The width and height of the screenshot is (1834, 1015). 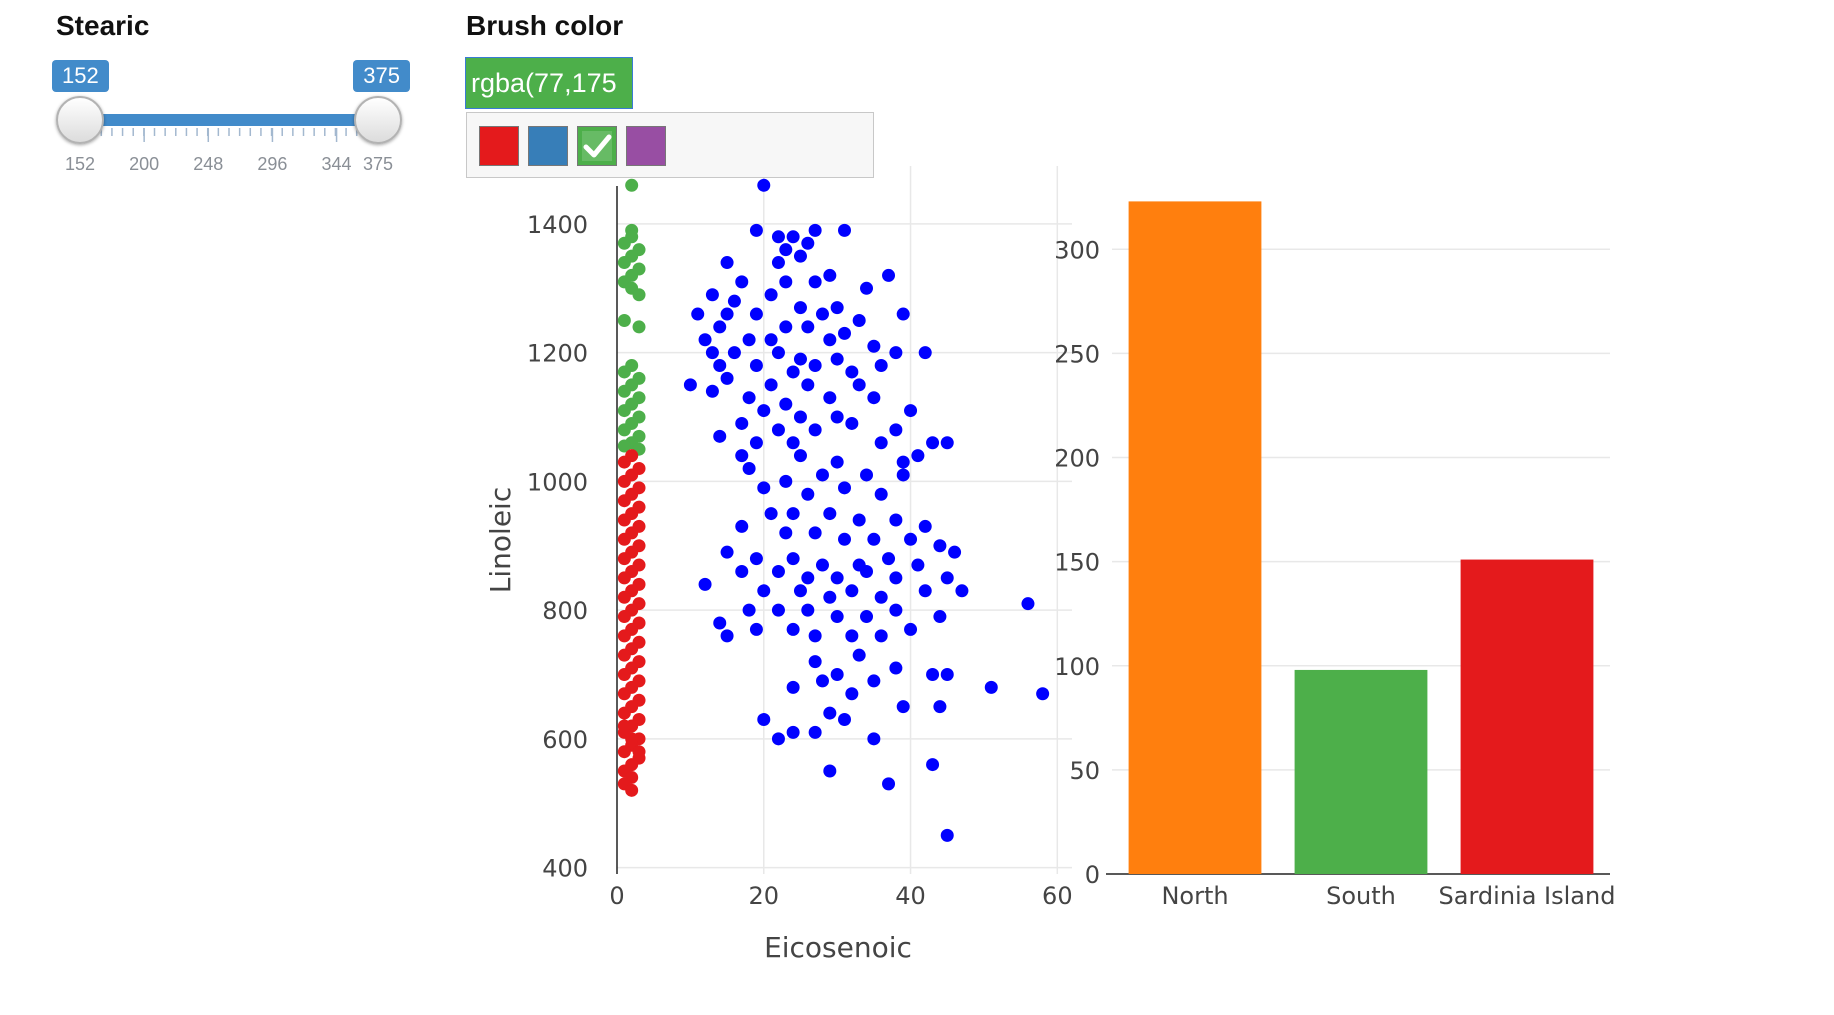 What do you see at coordinates (1361, 896) in the screenshot?
I see `bar-category-label: South` at bounding box center [1361, 896].